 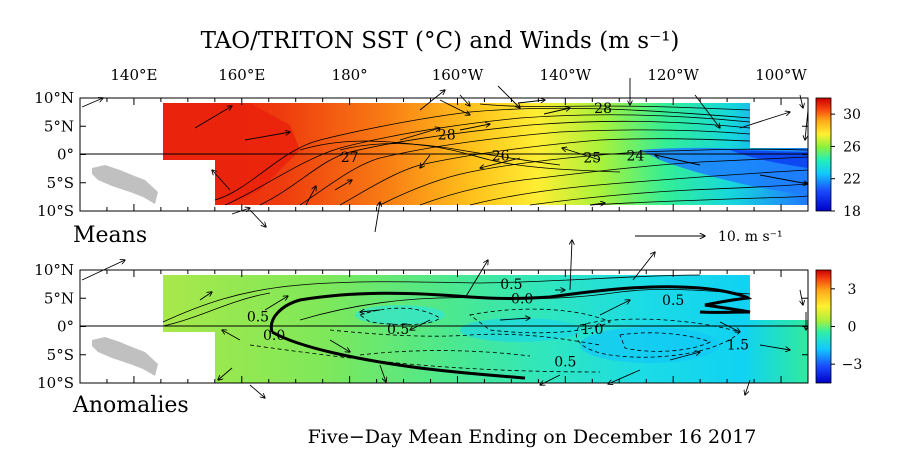 What do you see at coordinates (110, 235) in the screenshot?
I see `panel-label-means: Means` at bounding box center [110, 235].